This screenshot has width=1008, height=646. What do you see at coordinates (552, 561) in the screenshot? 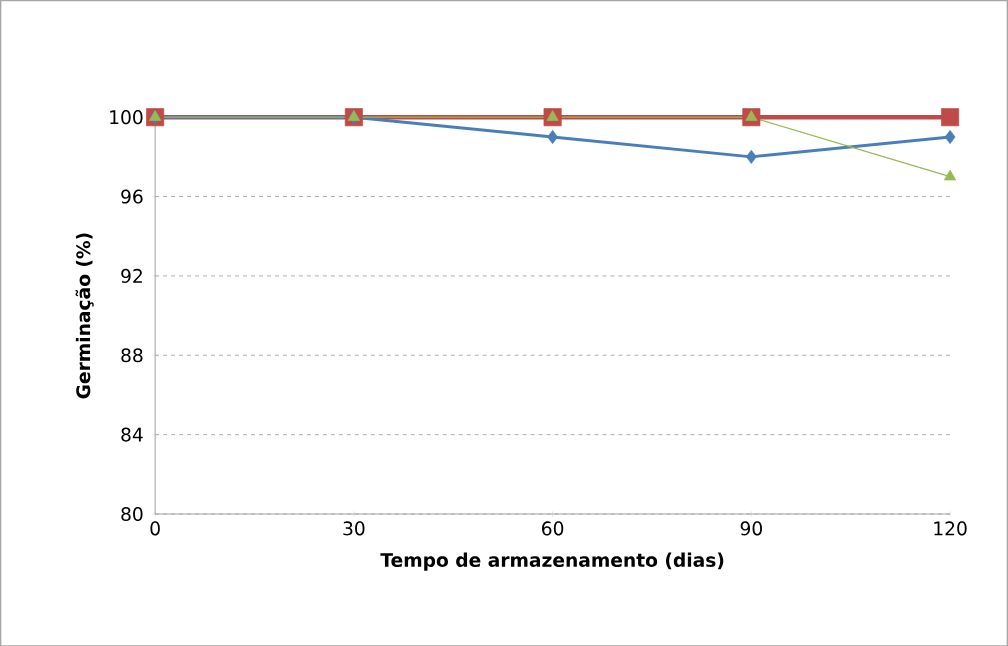
I see `x-axis-title: Tempo de armazenamento (dias)` at bounding box center [552, 561].